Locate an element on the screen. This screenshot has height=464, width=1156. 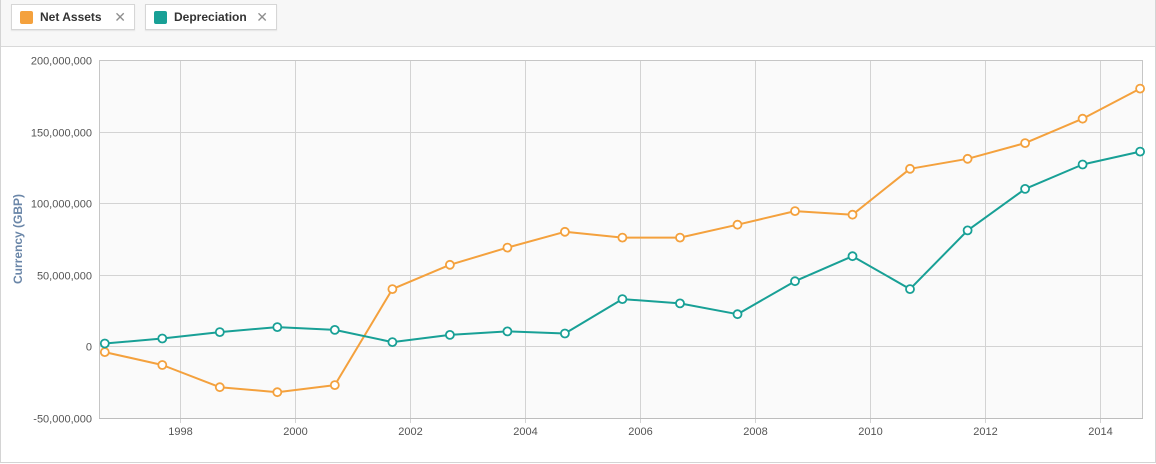
y-tick-label: 0 is located at coordinates (89, 348).